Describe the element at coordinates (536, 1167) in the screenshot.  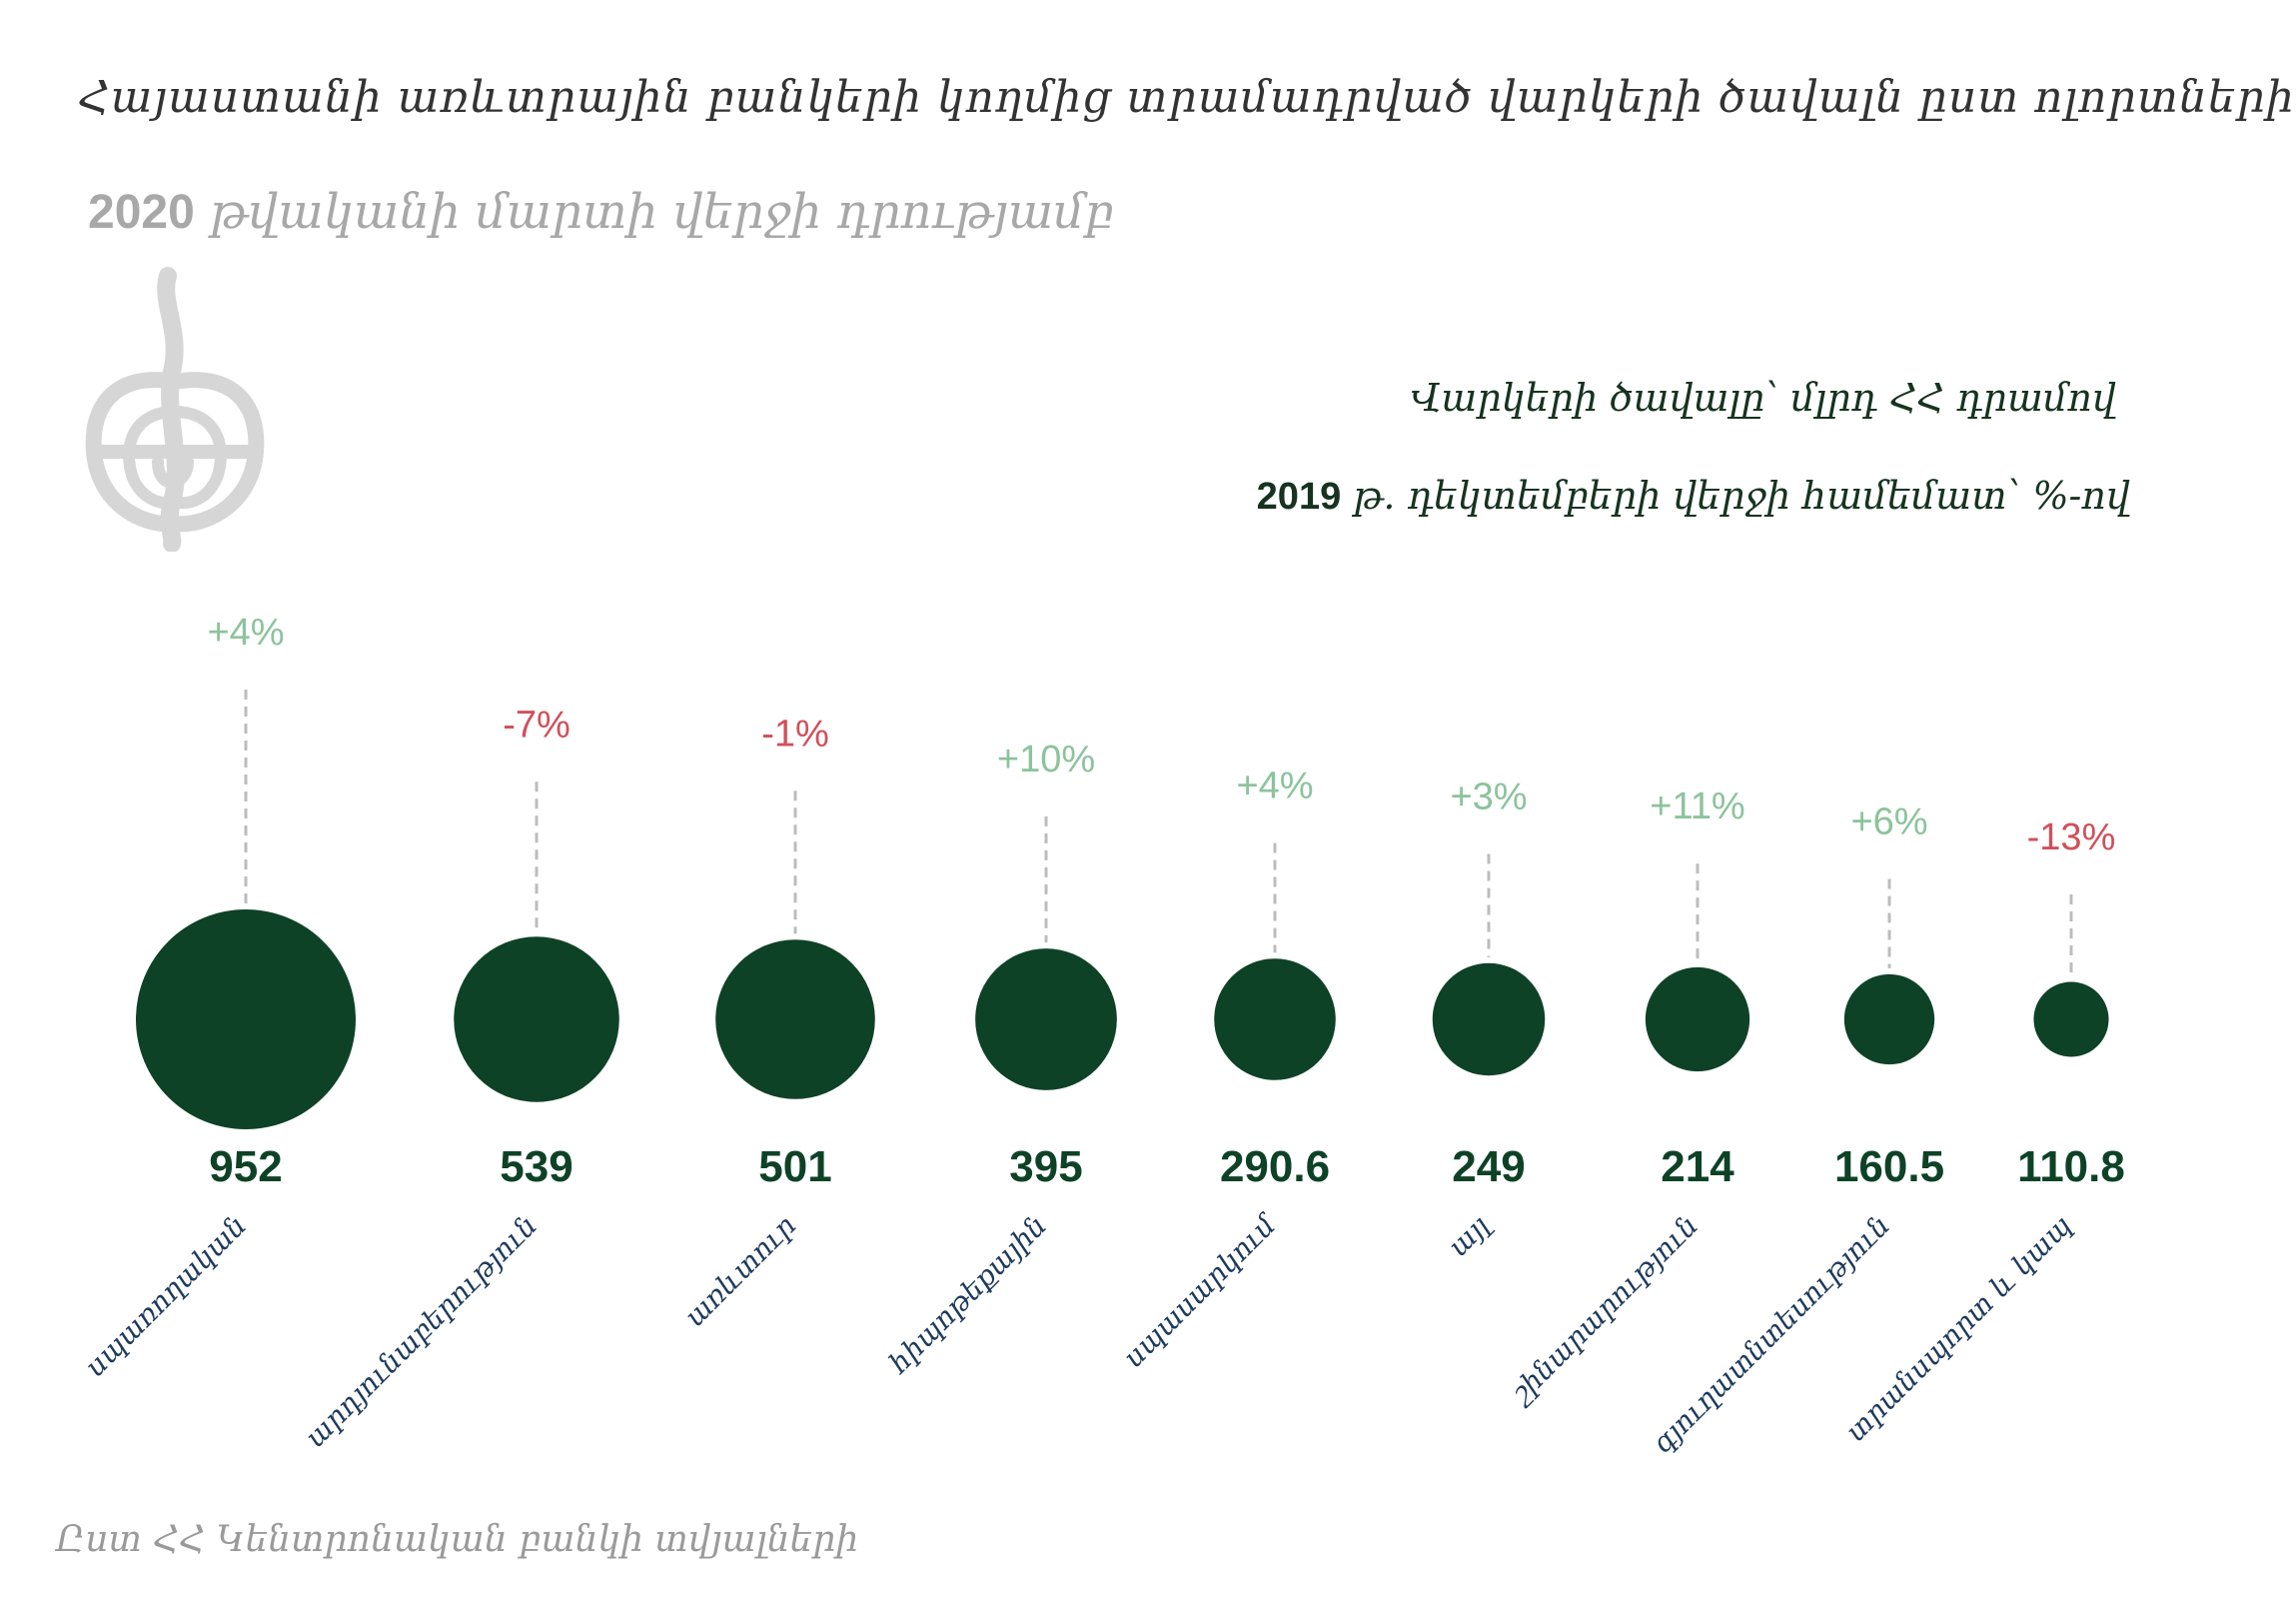
I see `value-label: 539` at that location.